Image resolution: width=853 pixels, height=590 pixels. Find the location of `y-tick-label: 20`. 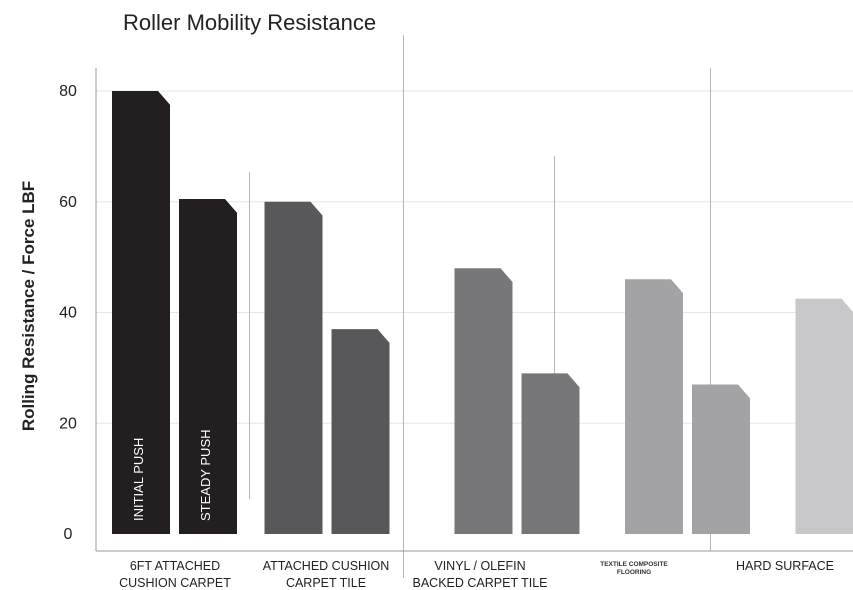

y-tick-label: 20 is located at coordinates (68, 423).